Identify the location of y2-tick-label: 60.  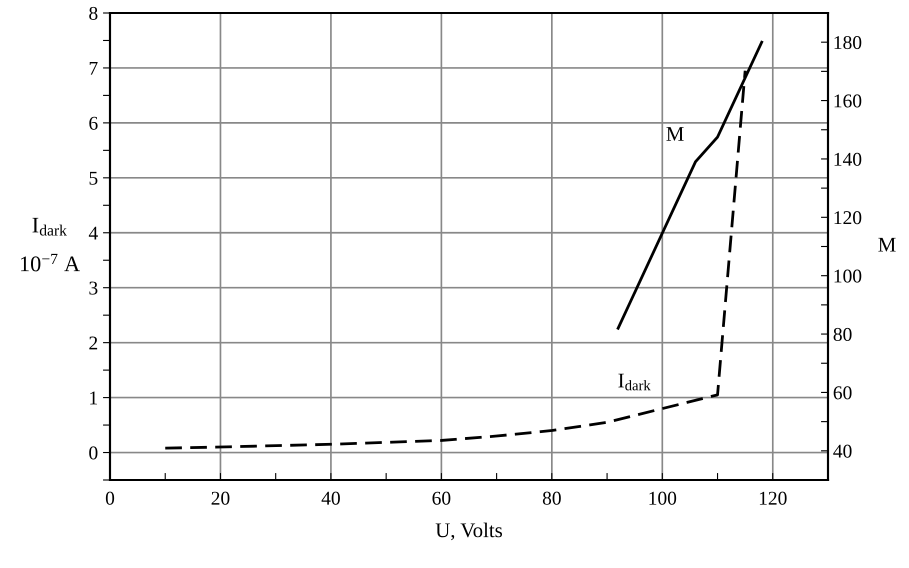
(843, 393).